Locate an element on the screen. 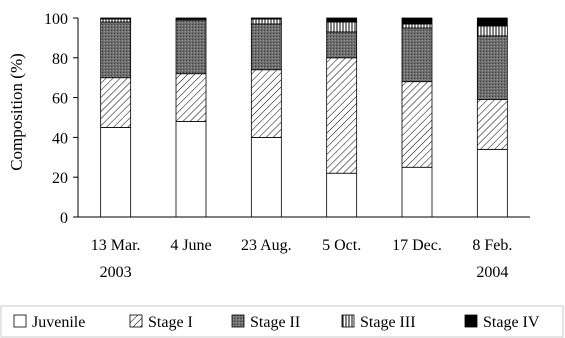 The height and width of the screenshot is (338, 565). x-tick-label-year: 2003 is located at coordinates (116, 272).